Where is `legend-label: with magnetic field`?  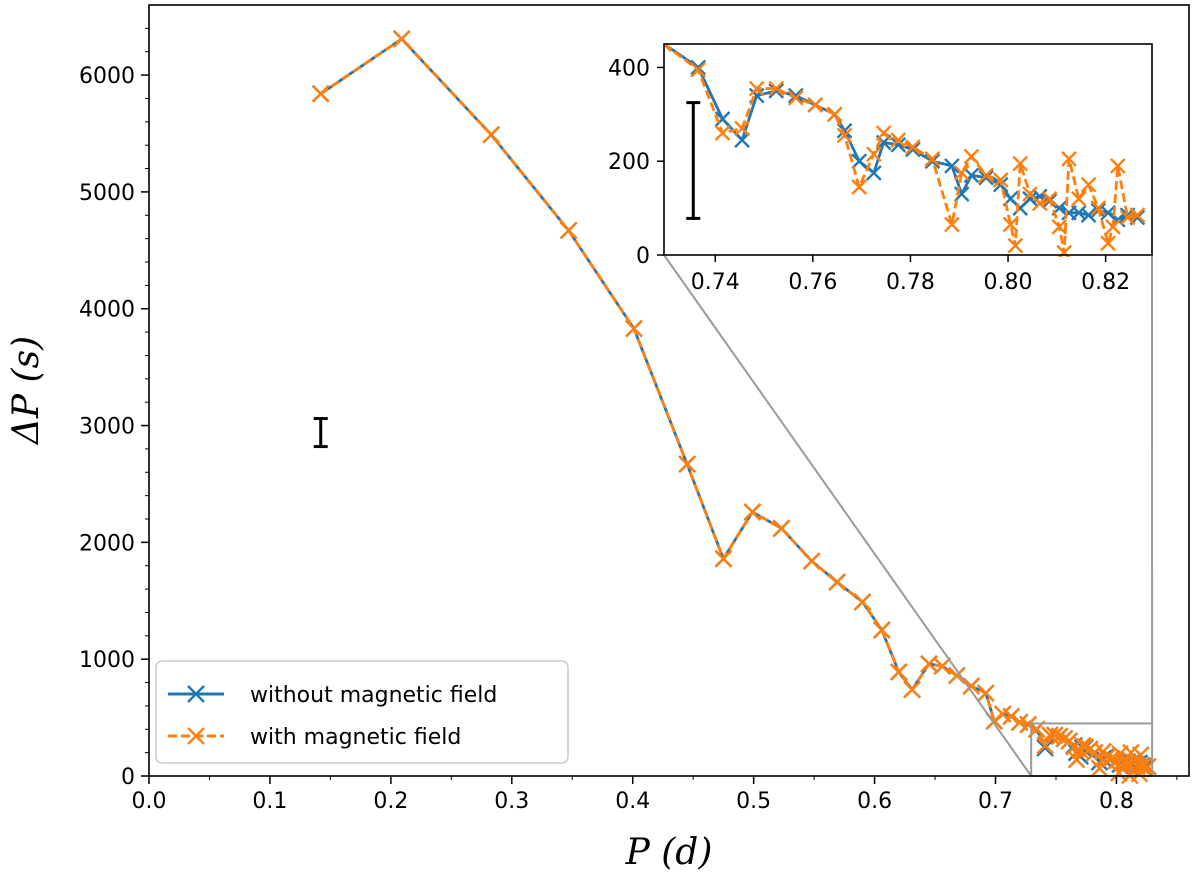
legend-label: with magnetic field is located at coordinates (355, 737).